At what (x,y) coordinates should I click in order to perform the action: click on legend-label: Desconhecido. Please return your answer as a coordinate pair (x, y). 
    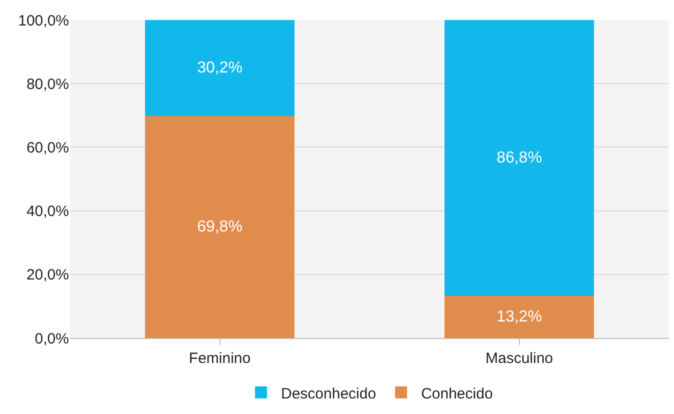
    Looking at the image, I should click on (328, 393).